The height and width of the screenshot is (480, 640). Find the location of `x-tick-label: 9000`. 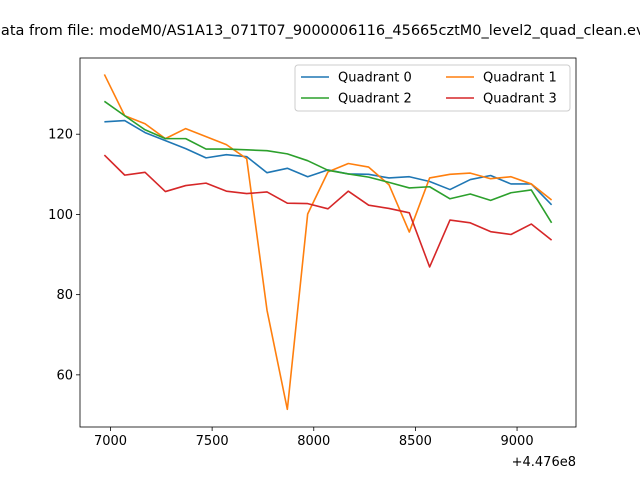

x-tick-label: 9000 is located at coordinates (517, 441).